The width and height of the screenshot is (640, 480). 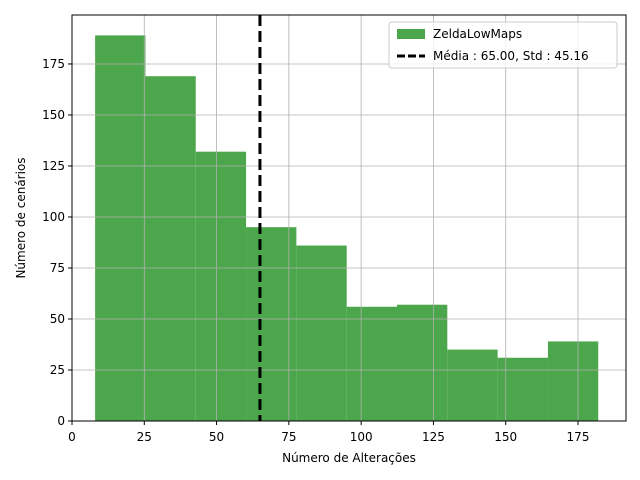 I want to click on x-tick-label: 25, so click(x=144, y=437).